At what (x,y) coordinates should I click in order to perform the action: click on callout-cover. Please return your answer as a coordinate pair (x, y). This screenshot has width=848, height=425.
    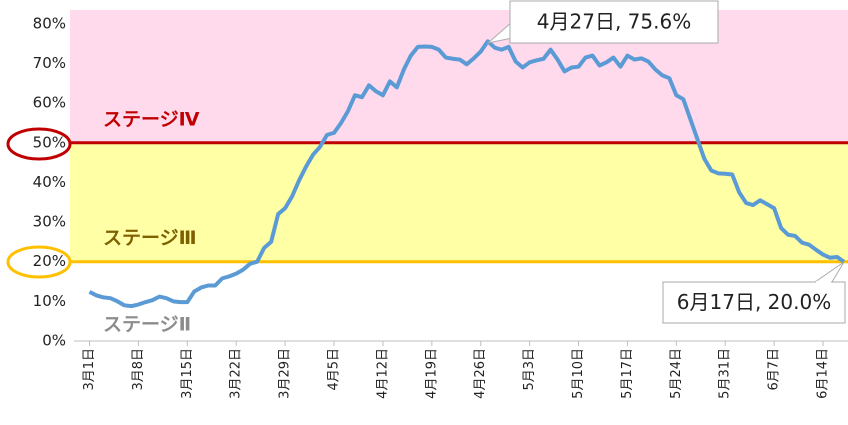
    Looking at the image, I should click on (823, 282).